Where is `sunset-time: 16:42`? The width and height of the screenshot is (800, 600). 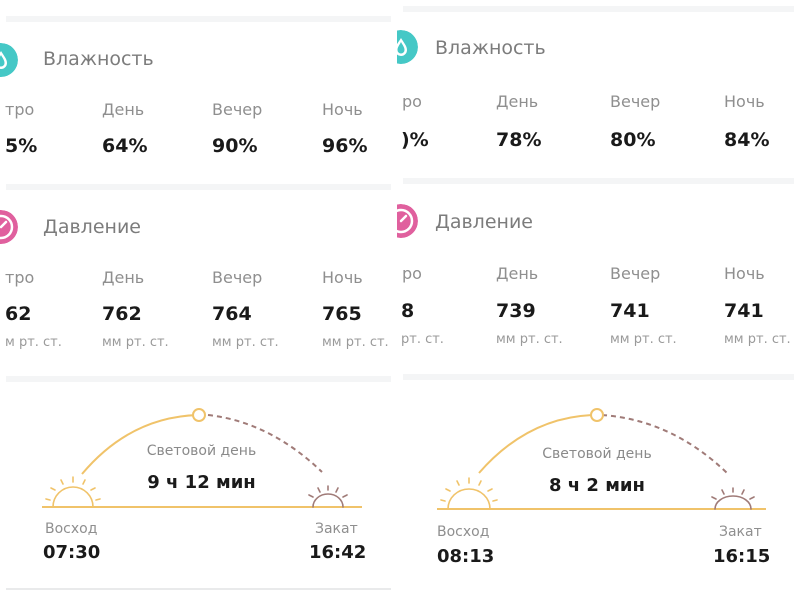 sunset-time: 16:42 is located at coordinates (338, 552).